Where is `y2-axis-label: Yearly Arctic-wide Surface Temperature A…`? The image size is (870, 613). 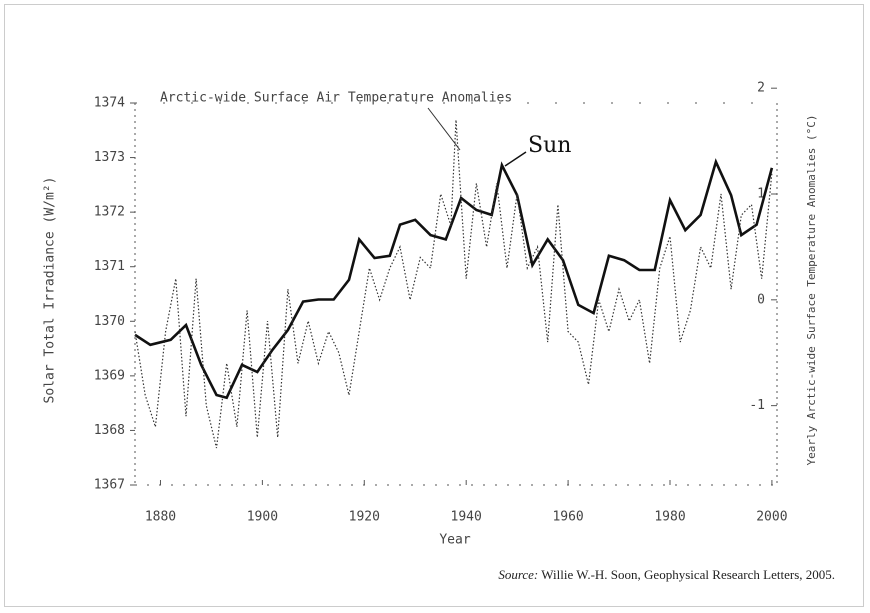 y2-axis-label: Yearly Arctic-wide Surface Temperature A… is located at coordinates (811, 290).